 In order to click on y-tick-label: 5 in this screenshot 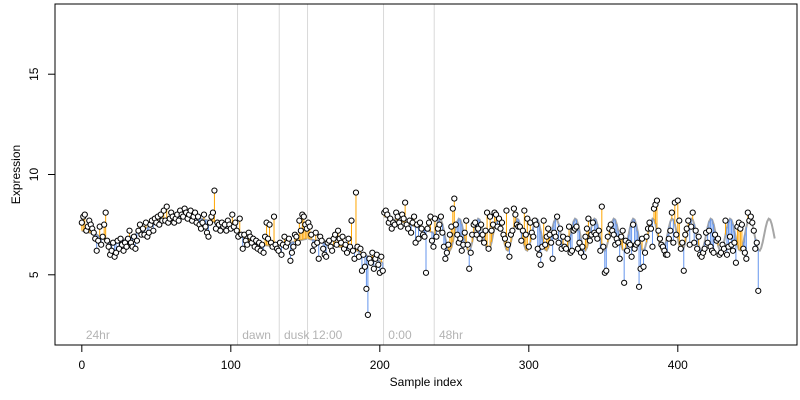, I will do `click(34, 274)`.